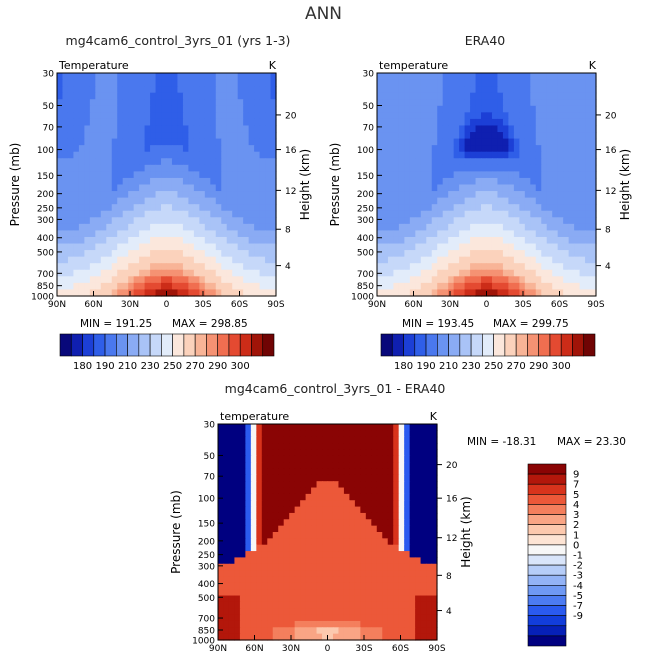 The height and width of the screenshot is (669, 647). I want to click on diff-plot-ylabel: Pressure (mb), so click(176, 532).